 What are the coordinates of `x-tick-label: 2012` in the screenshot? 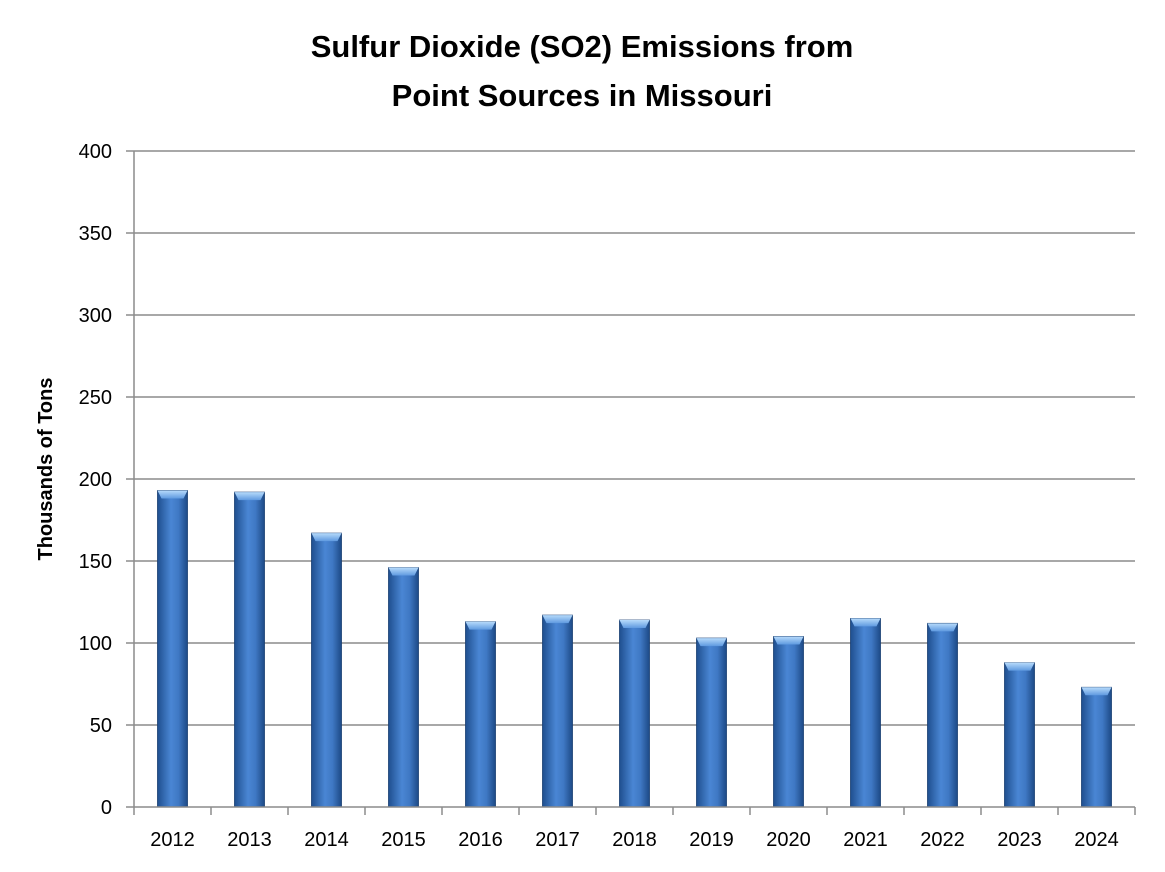 It's located at (172, 840).